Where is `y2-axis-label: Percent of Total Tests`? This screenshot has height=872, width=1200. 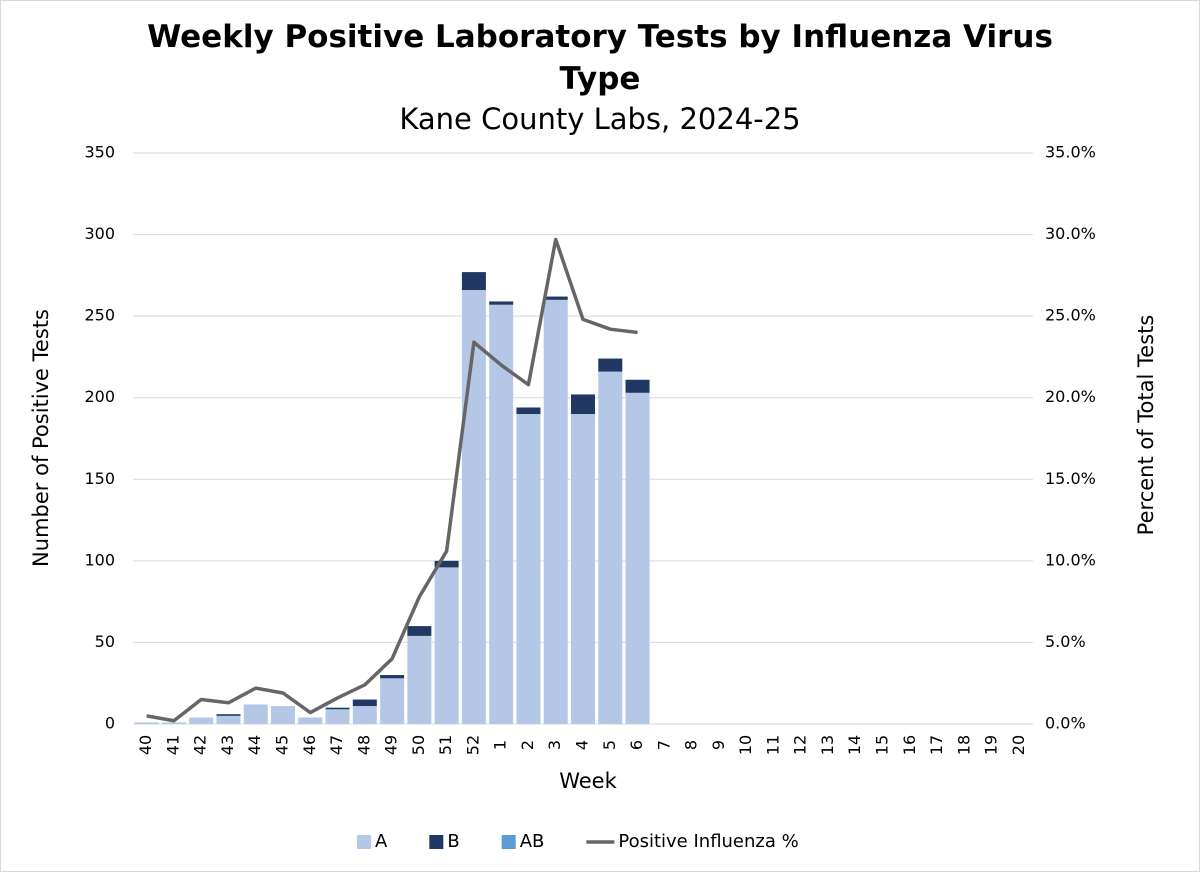
y2-axis-label: Percent of Total Tests is located at coordinates (1146, 425).